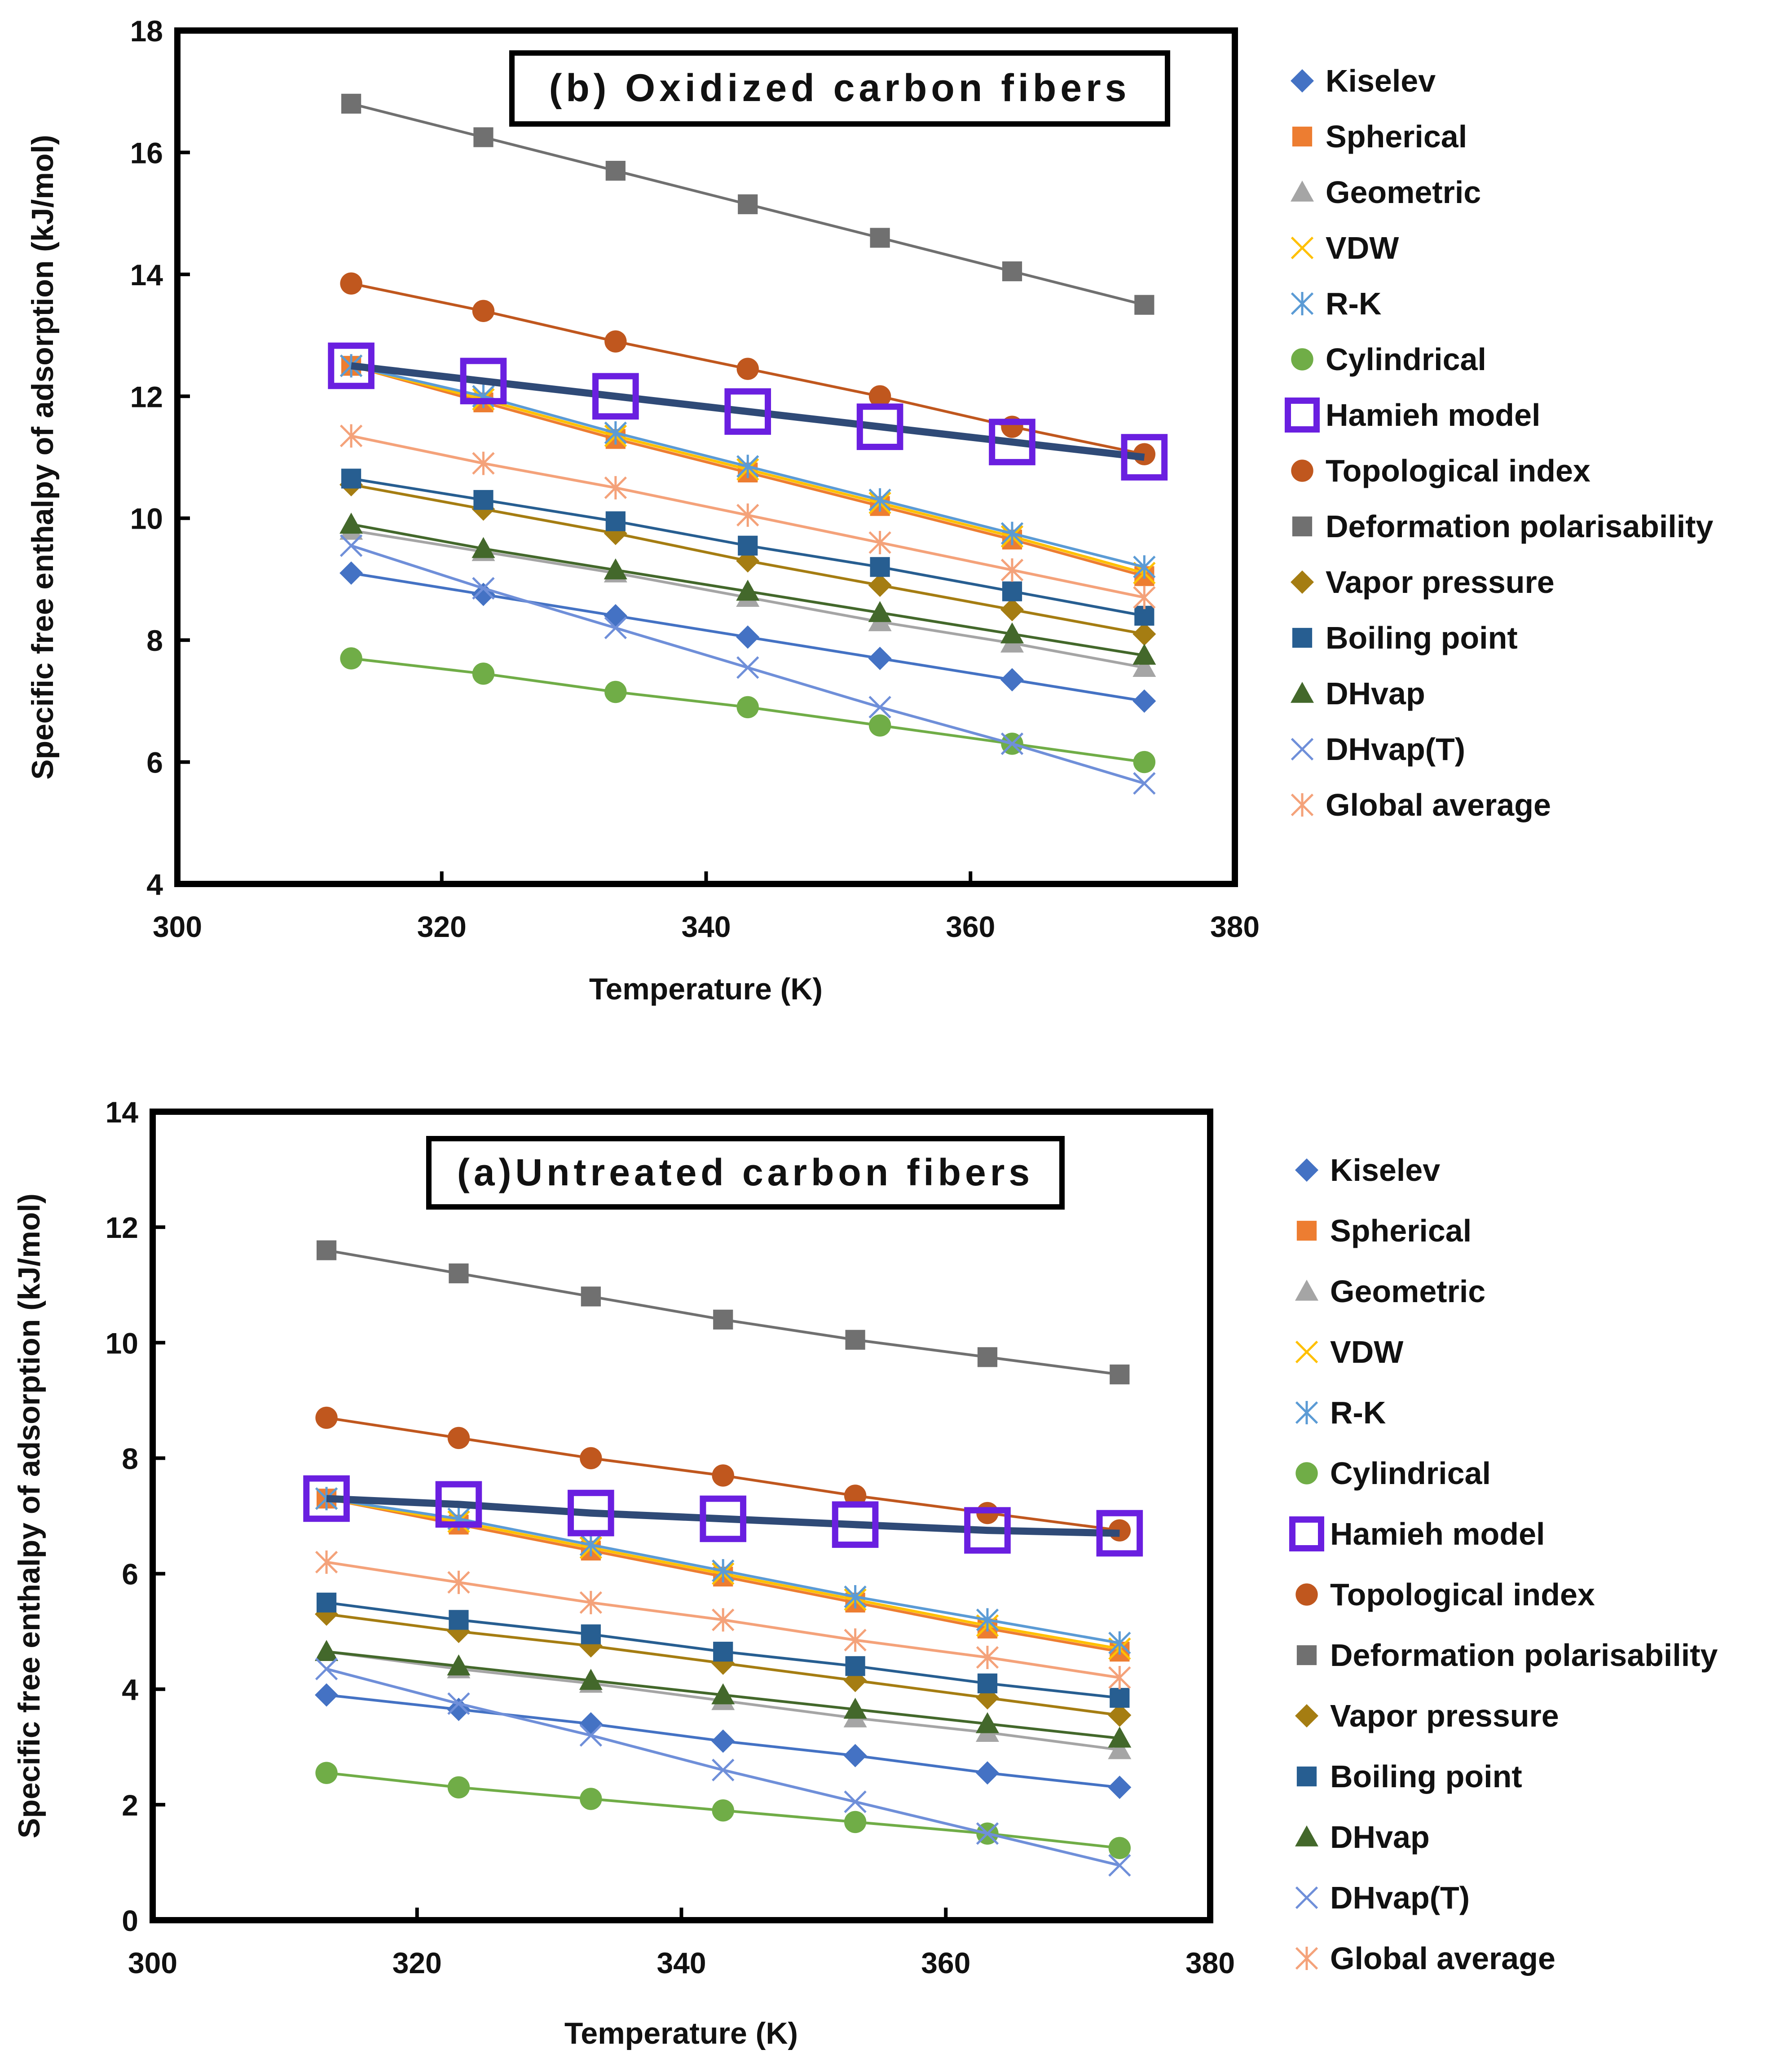 The width and height of the screenshot is (1780, 2072). What do you see at coordinates (840, 88) in the screenshot?
I see `chart-title: (b) Oxidized carbon fibers` at bounding box center [840, 88].